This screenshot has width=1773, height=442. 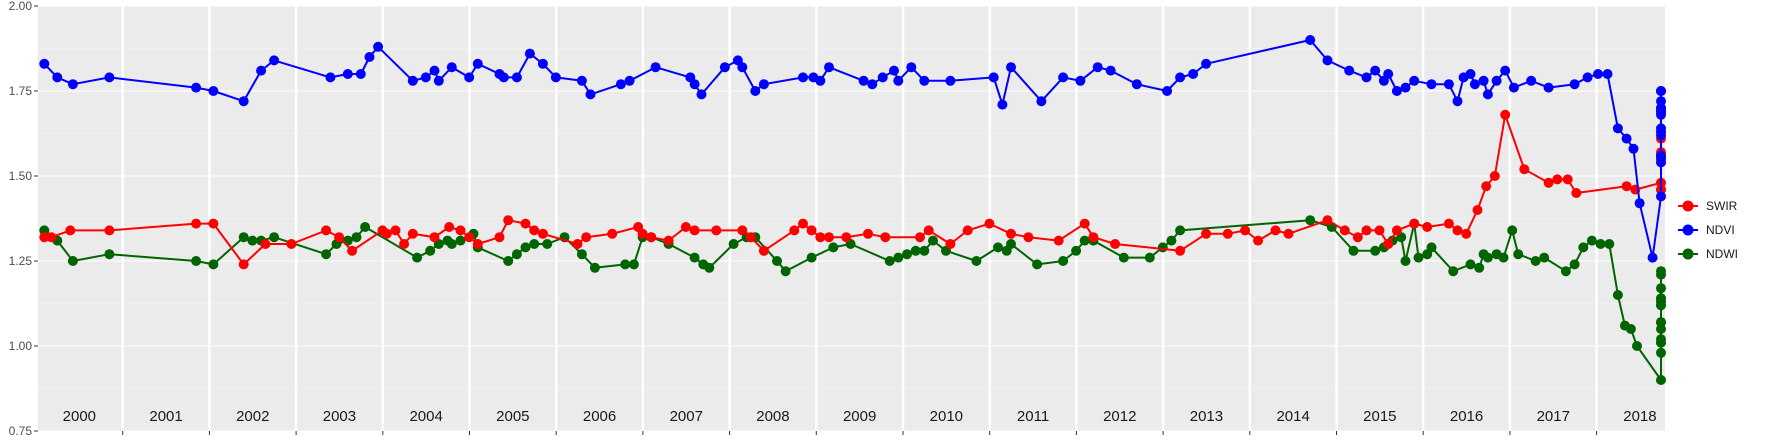 What do you see at coordinates (1033, 416) in the screenshot?
I see `year-label: 2011` at bounding box center [1033, 416].